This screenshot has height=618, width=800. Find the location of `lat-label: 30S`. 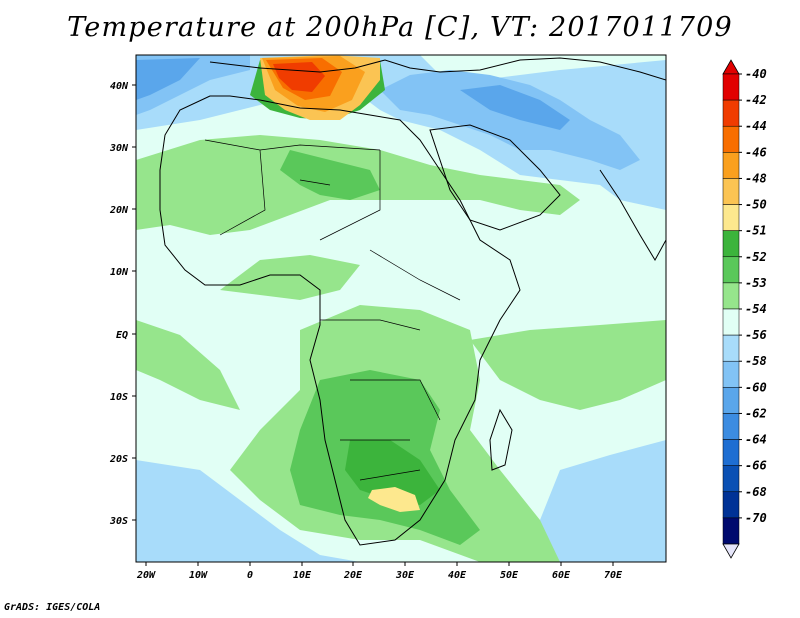

lat-label: 30S is located at coordinates (118, 521).